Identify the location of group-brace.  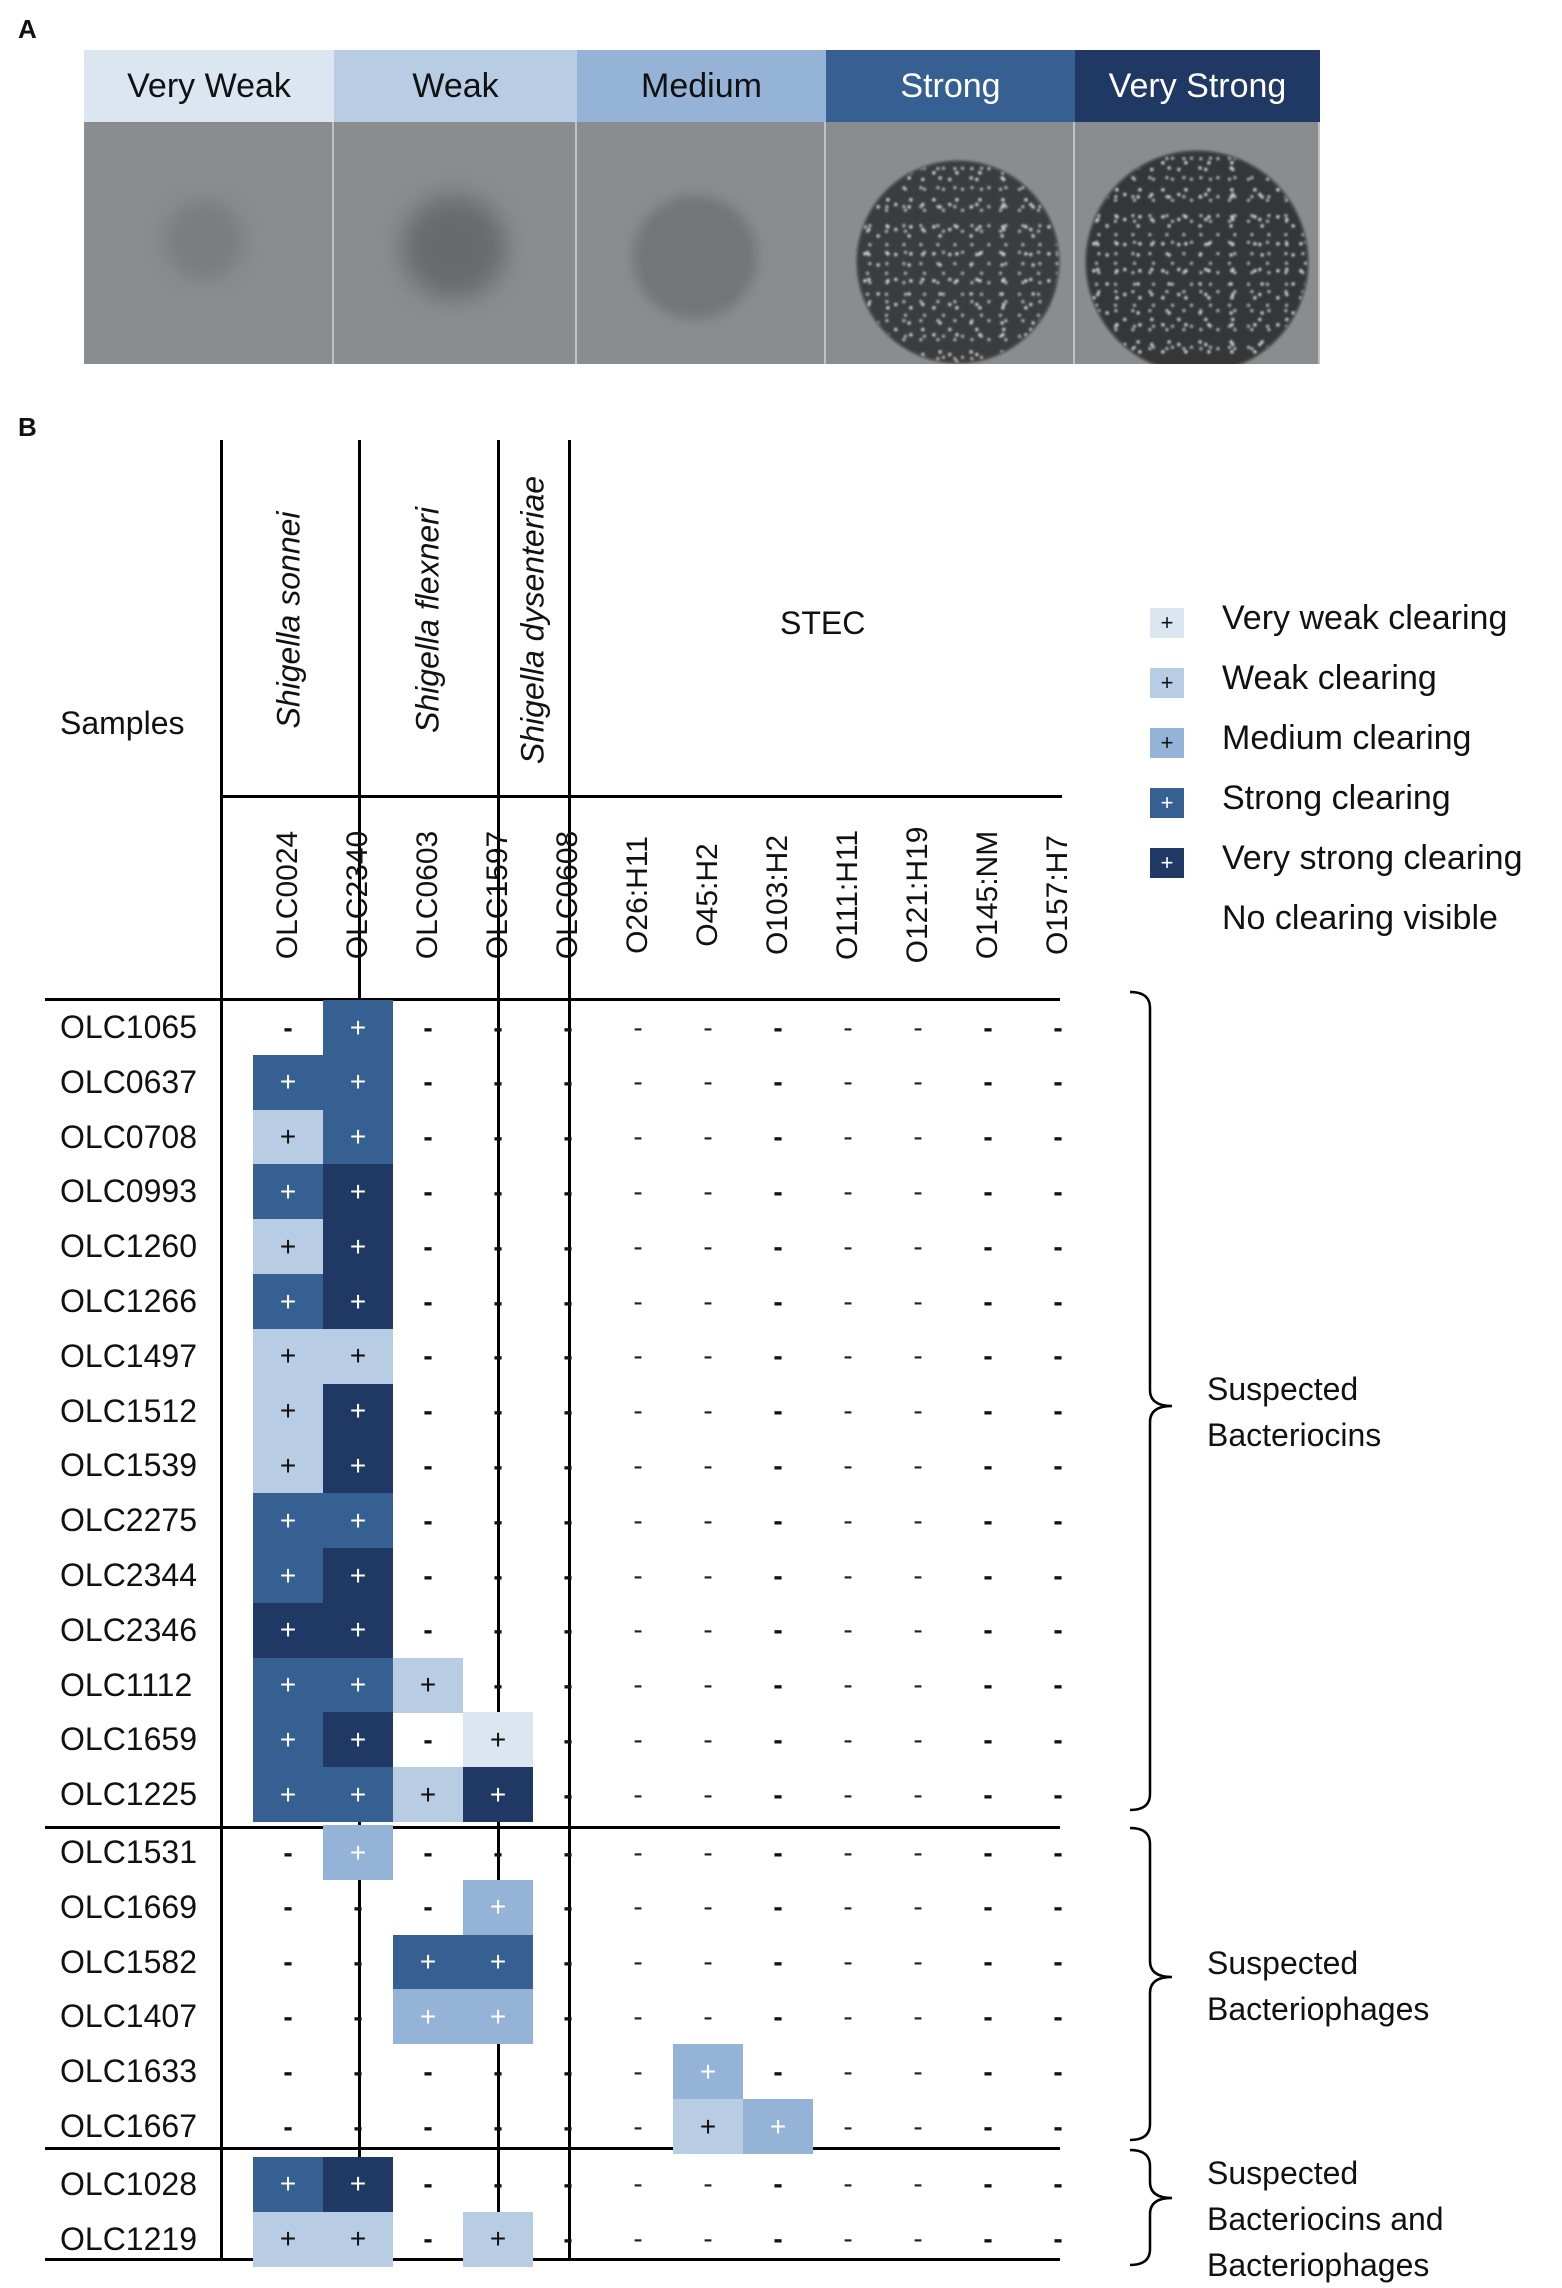
(1151, 1984).